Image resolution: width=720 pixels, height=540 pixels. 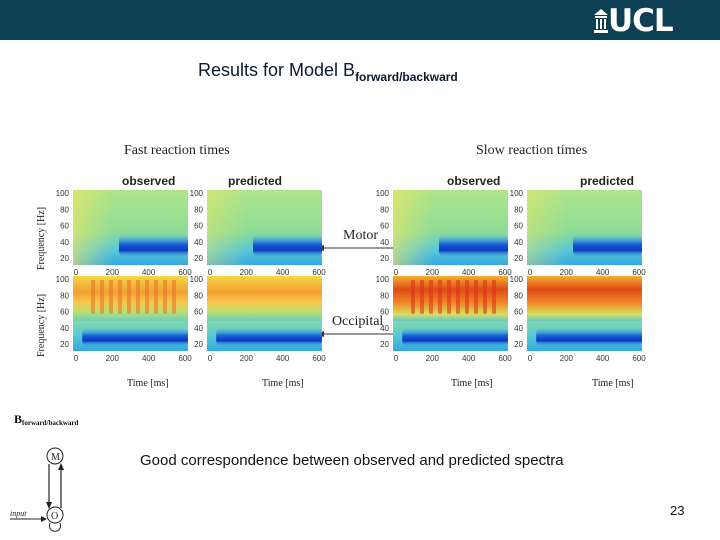 I want to click on heatmap-band-motor-fast-predicted, so click(x=287, y=245).